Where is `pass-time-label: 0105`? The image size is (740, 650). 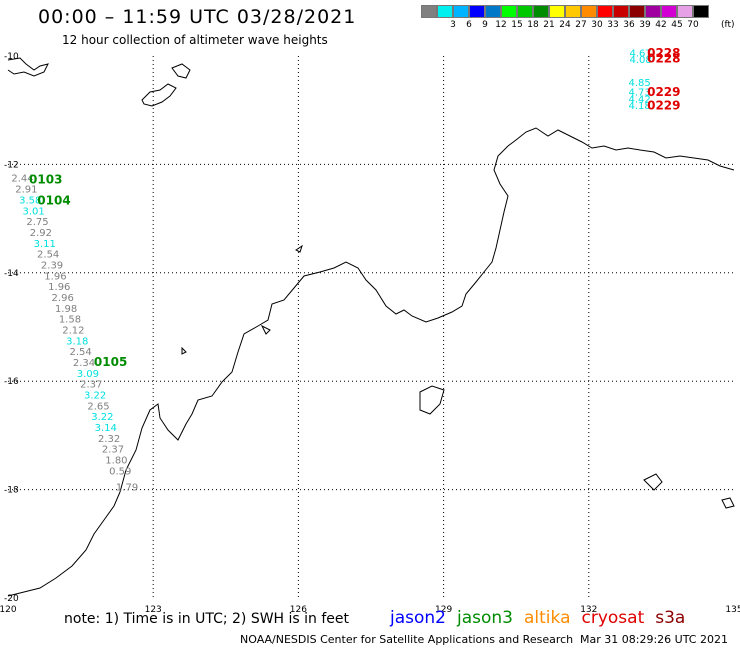
pass-time-label: 0105 is located at coordinates (110, 362).